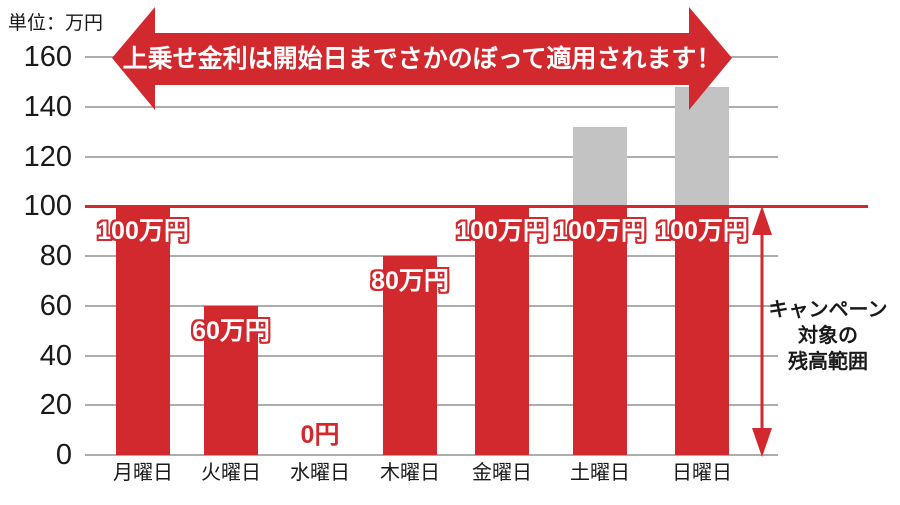  I want to click on y-tick-label-140: 140, so click(47, 106).